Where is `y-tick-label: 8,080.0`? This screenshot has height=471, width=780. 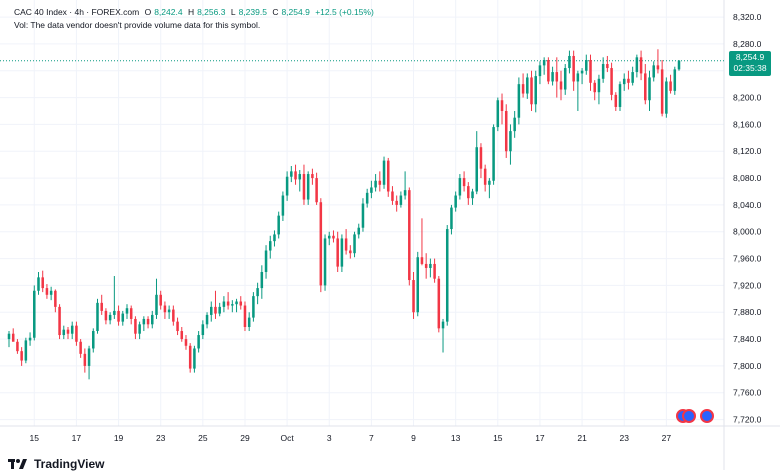
y-tick-label: 8,080.0 is located at coordinates (747, 178).